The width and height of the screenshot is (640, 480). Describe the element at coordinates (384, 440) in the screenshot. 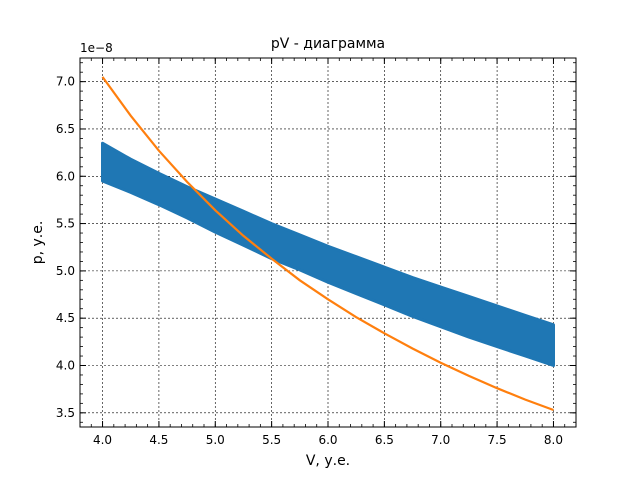

I see `x-tick-label: 6.5` at that location.